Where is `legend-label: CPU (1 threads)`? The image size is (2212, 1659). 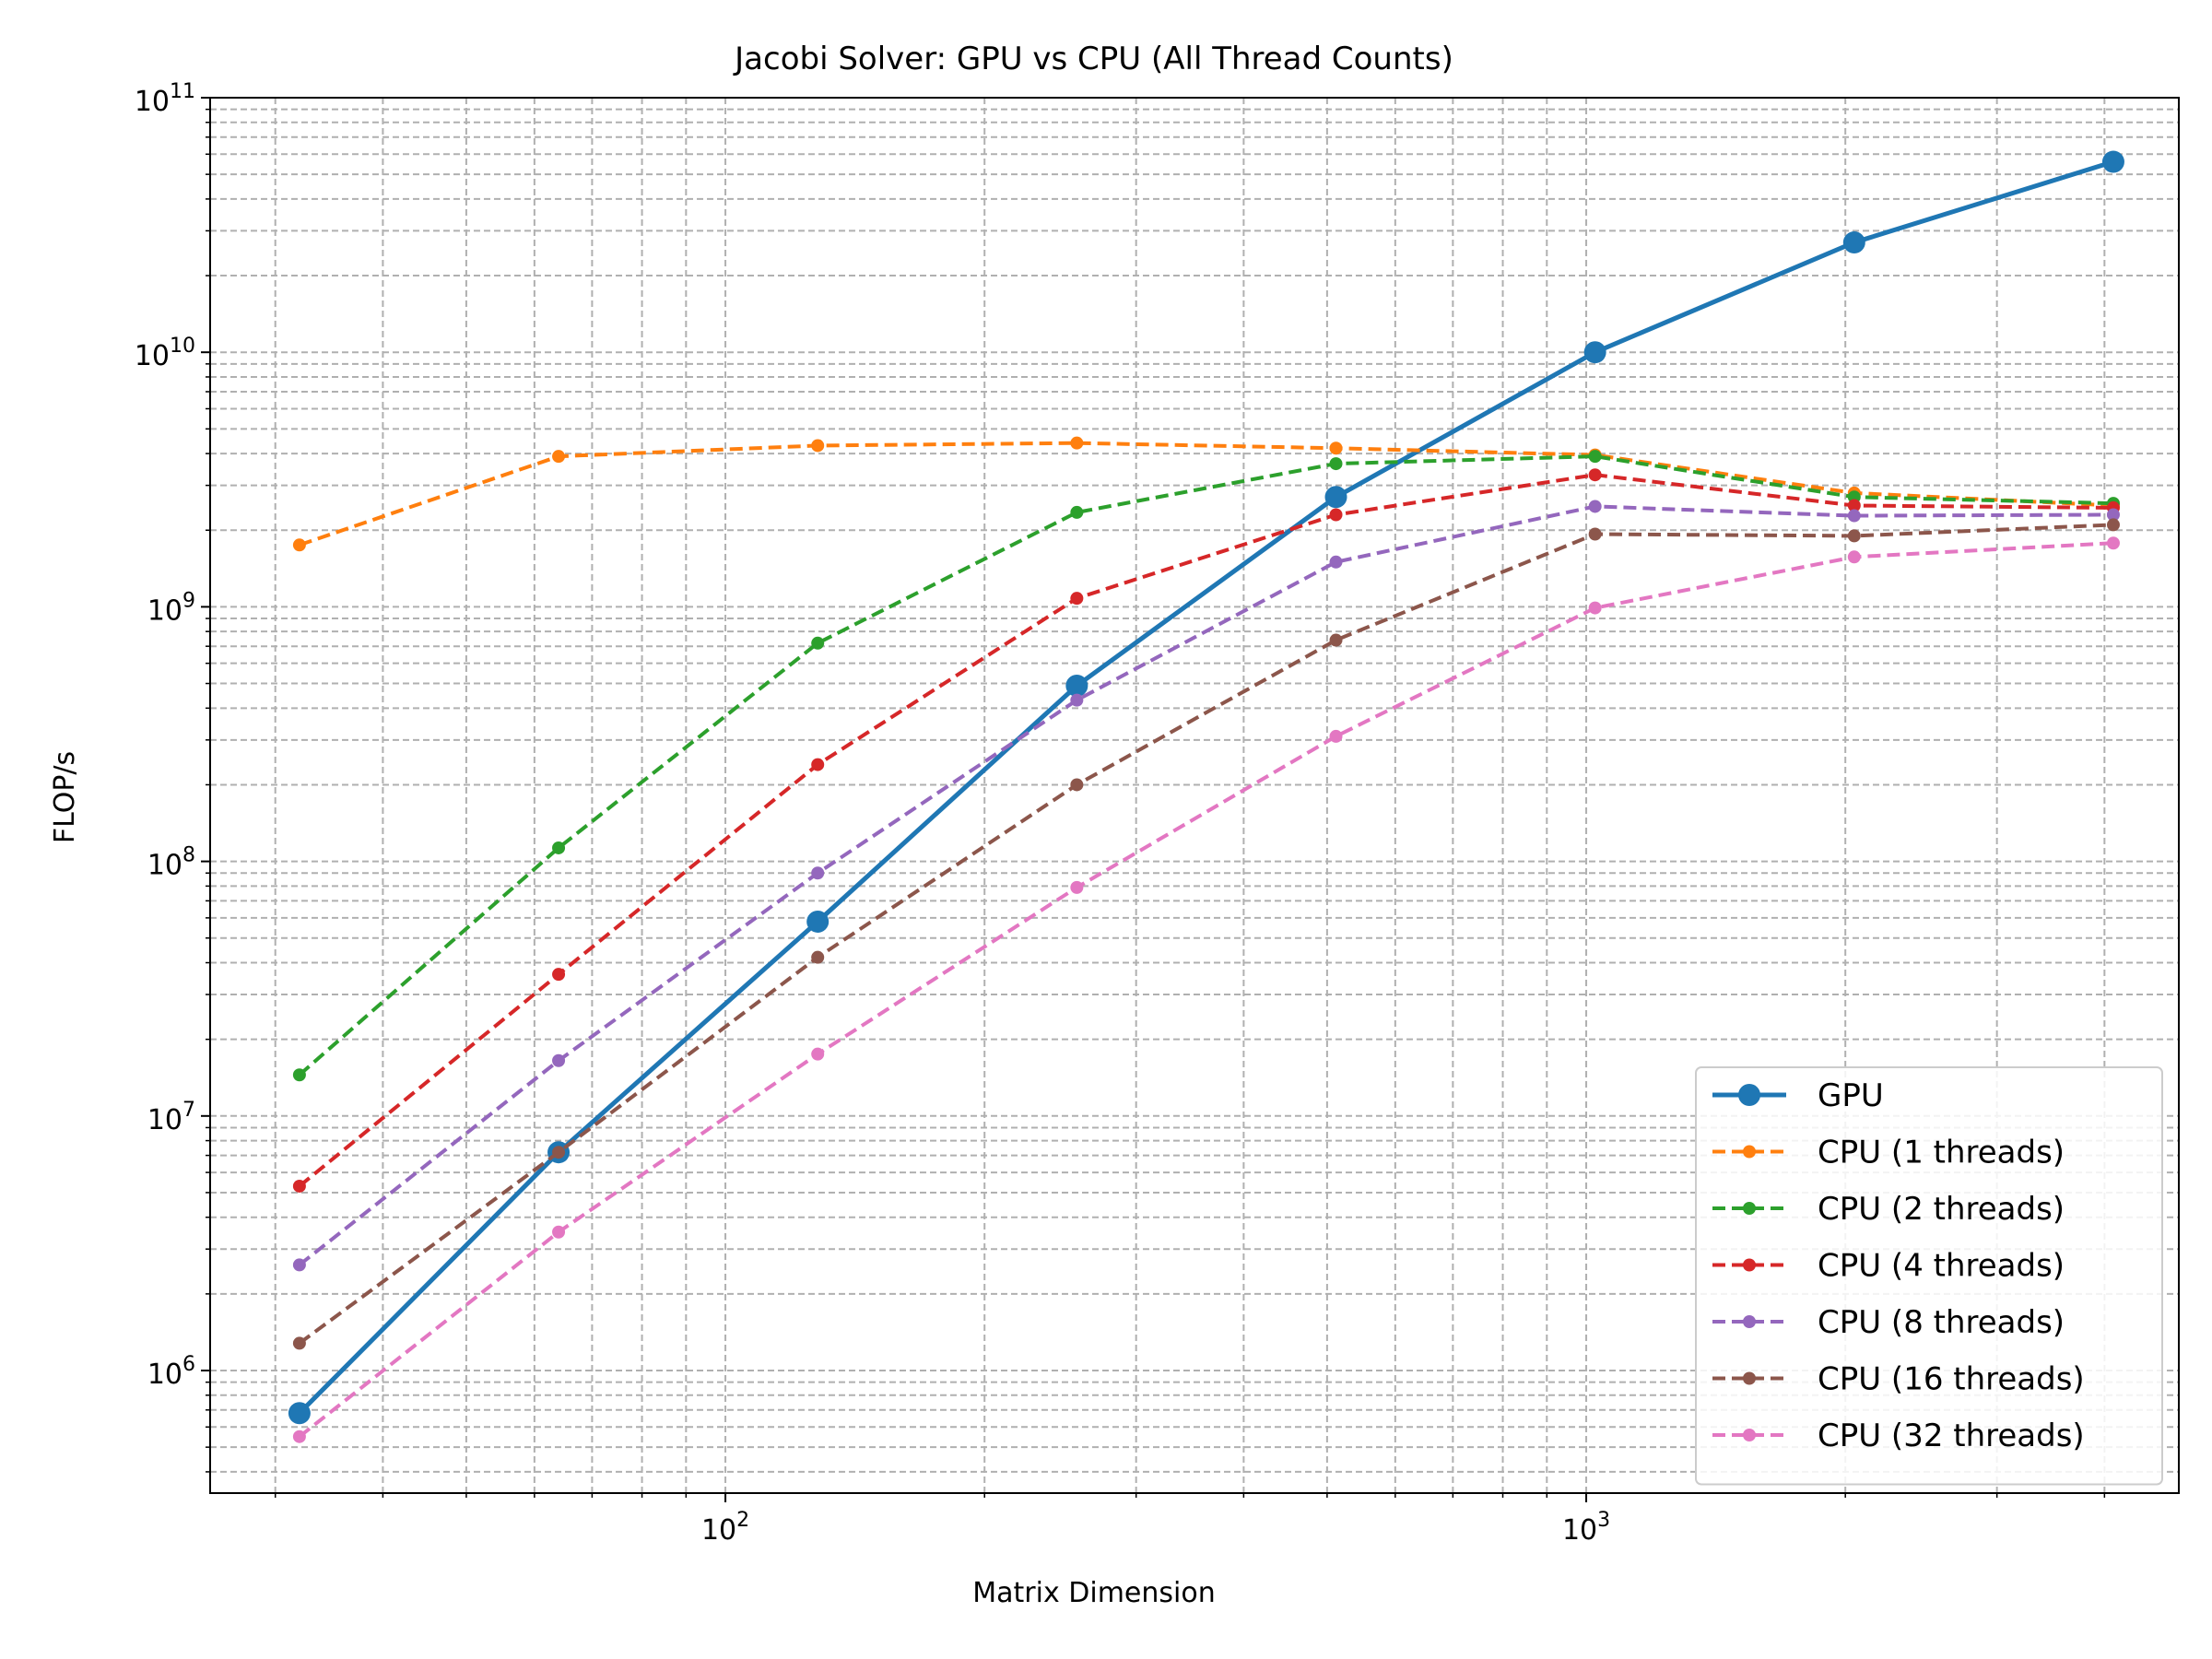
legend-label: CPU (1 threads) is located at coordinates (1941, 1153).